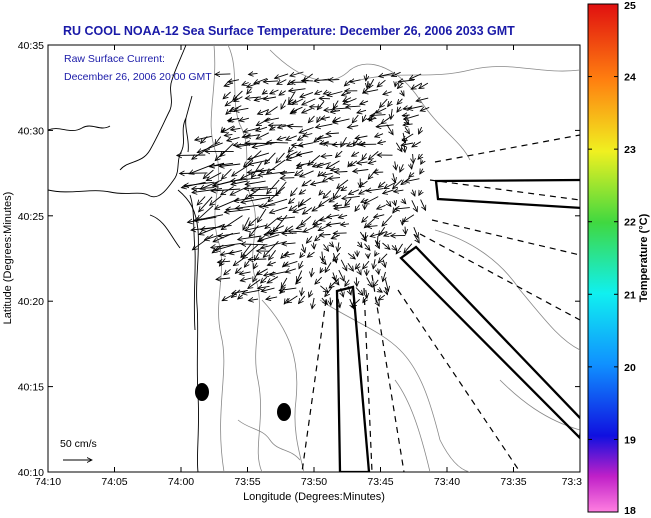 This screenshot has height=518, width=651. Describe the element at coordinates (114, 482) in the screenshot. I see `x-tick-label: 74:05` at that location.